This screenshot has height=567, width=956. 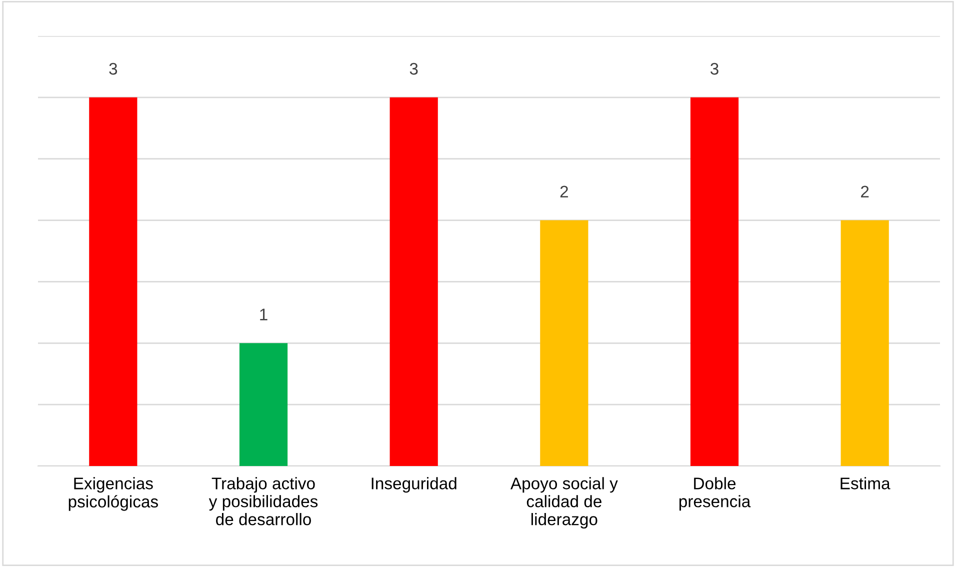 I want to click on x-tick-label: Apoyo social y calidad de liderazgo, so click(x=564, y=503).